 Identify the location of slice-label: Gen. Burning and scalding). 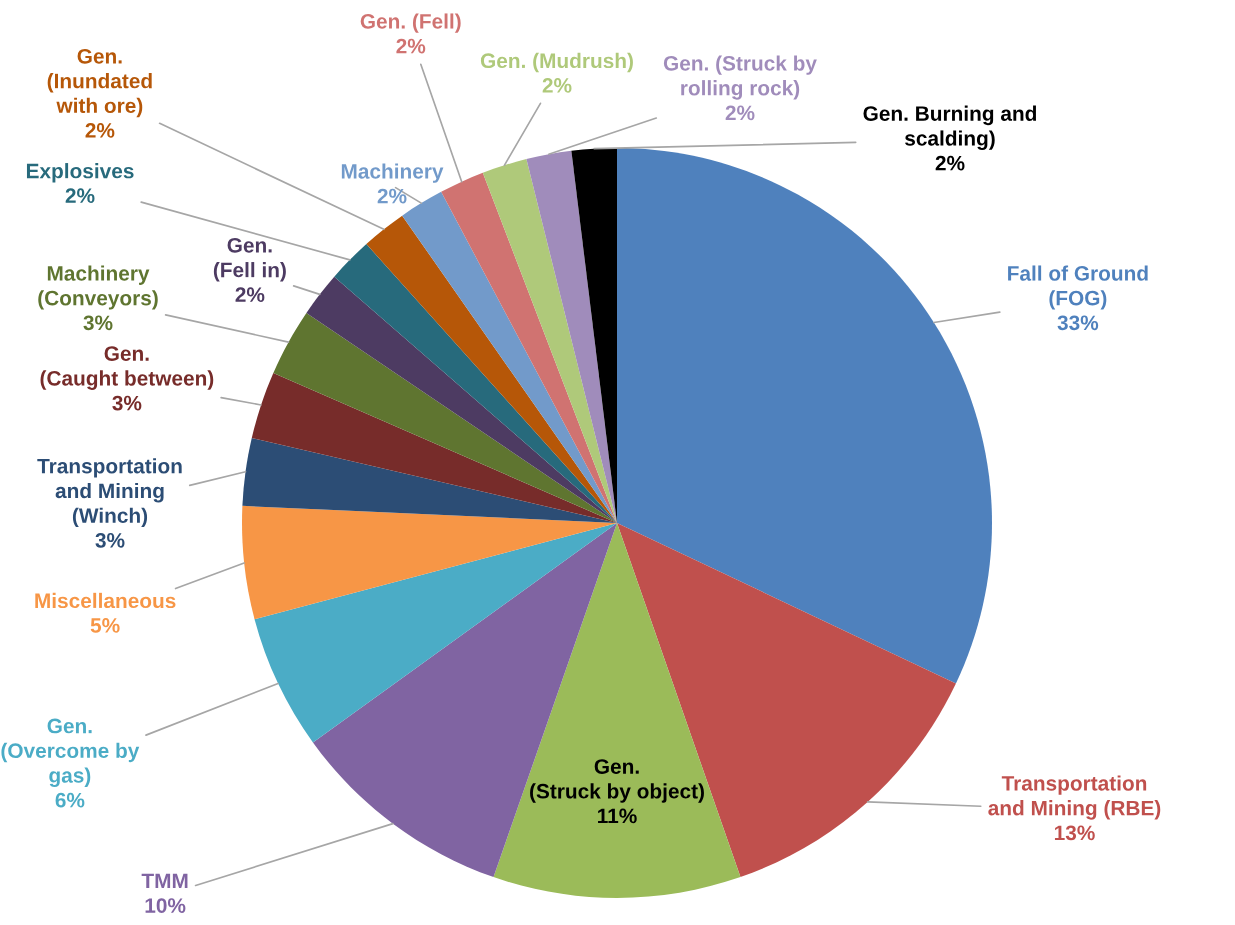
(950, 127).